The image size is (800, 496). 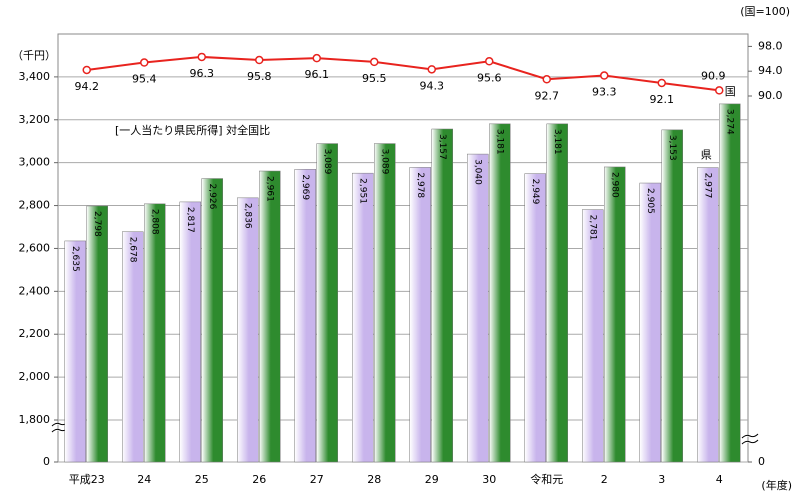 I want to click on x-tick-label: 27, so click(x=317, y=479).